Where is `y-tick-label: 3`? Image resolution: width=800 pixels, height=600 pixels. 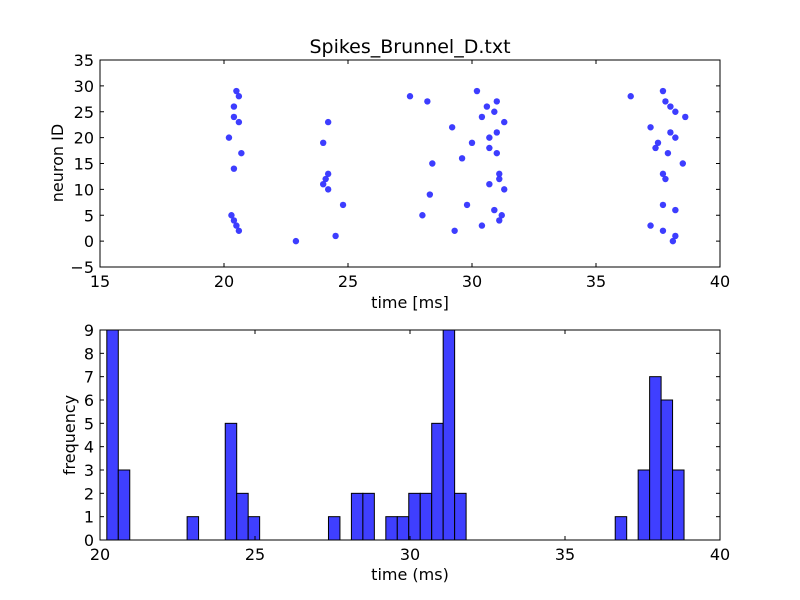
y-tick-label: 3 is located at coordinates (89, 470).